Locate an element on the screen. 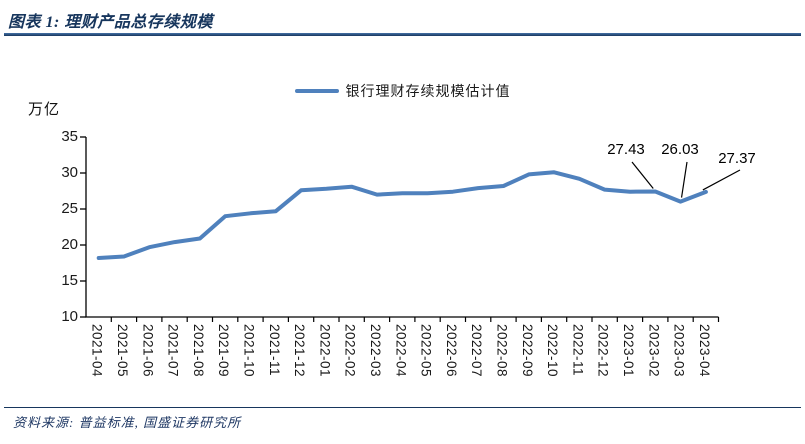 The height and width of the screenshot is (444, 805). x-tick-label: 2021-05 is located at coordinates (122, 351).